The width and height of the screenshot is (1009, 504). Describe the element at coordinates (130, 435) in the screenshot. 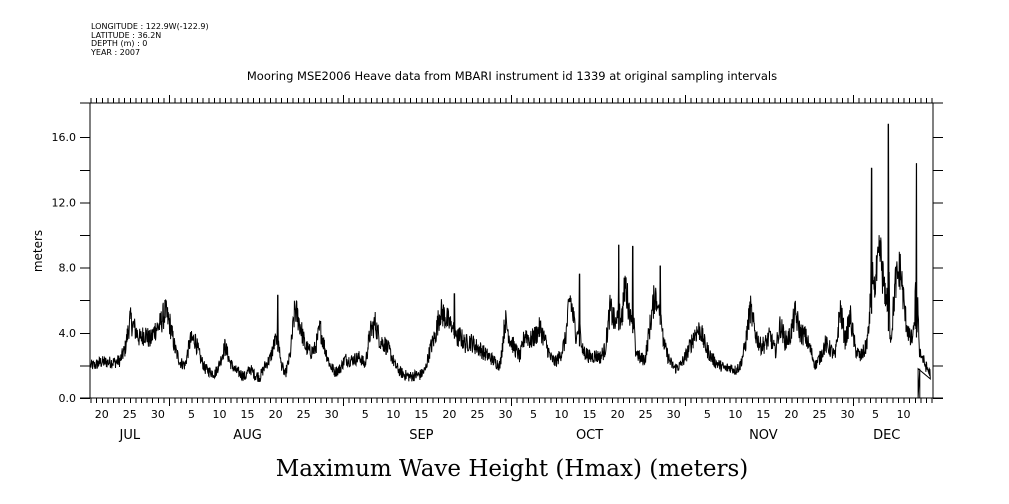

I see `month-label: JUL` at that location.